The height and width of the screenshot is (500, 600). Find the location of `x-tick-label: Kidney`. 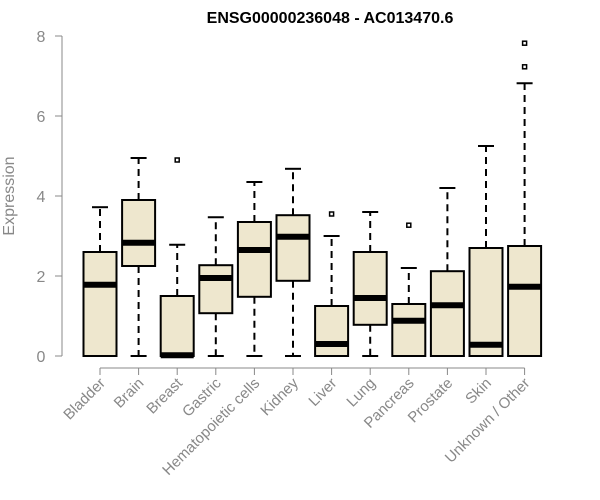

x-tick-label: Kidney is located at coordinates (279, 396).